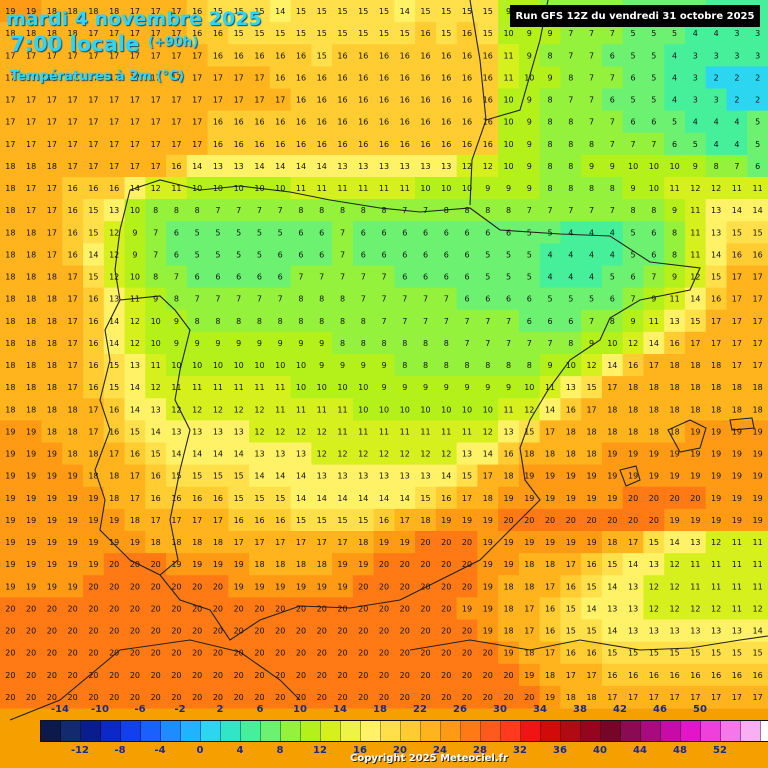  Describe the element at coordinates (653, 55) in the screenshot. I see `grid-value: 5` at that location.